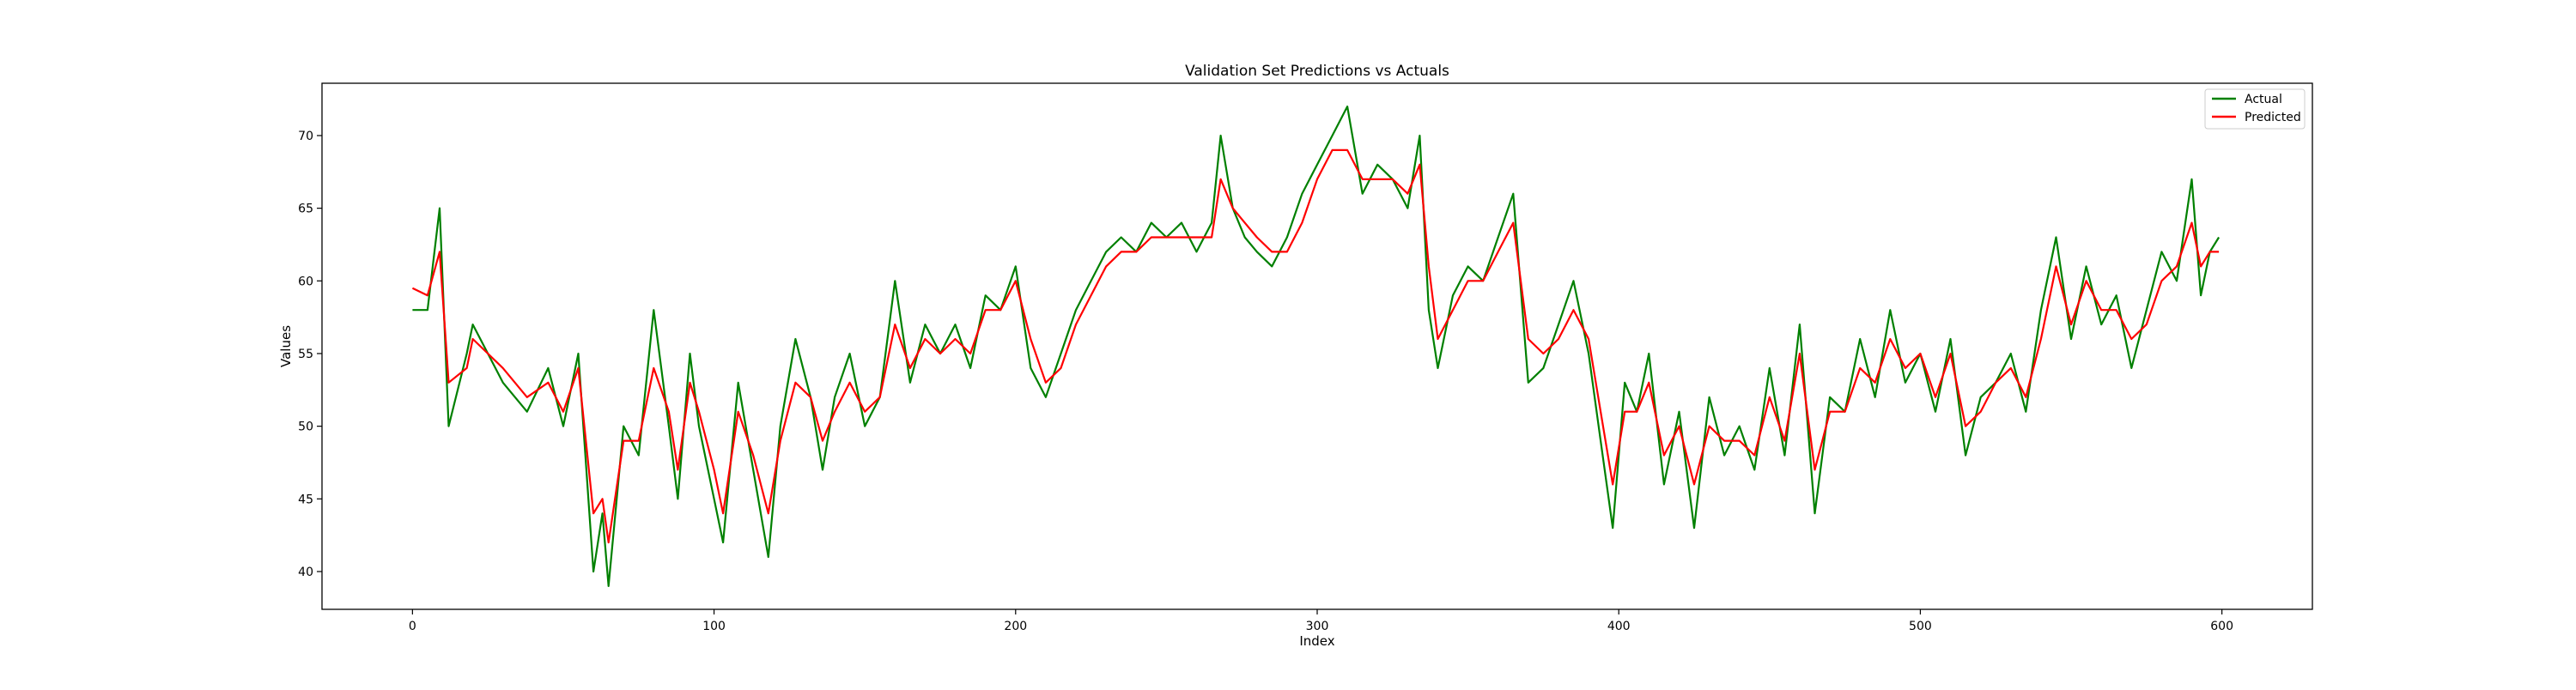 This screenshot has width=2576, height=690. What do you see at coordinates (305, 136) in the screenshot?
I see `y-tick-label: 70` at bounding box center [305, 136].